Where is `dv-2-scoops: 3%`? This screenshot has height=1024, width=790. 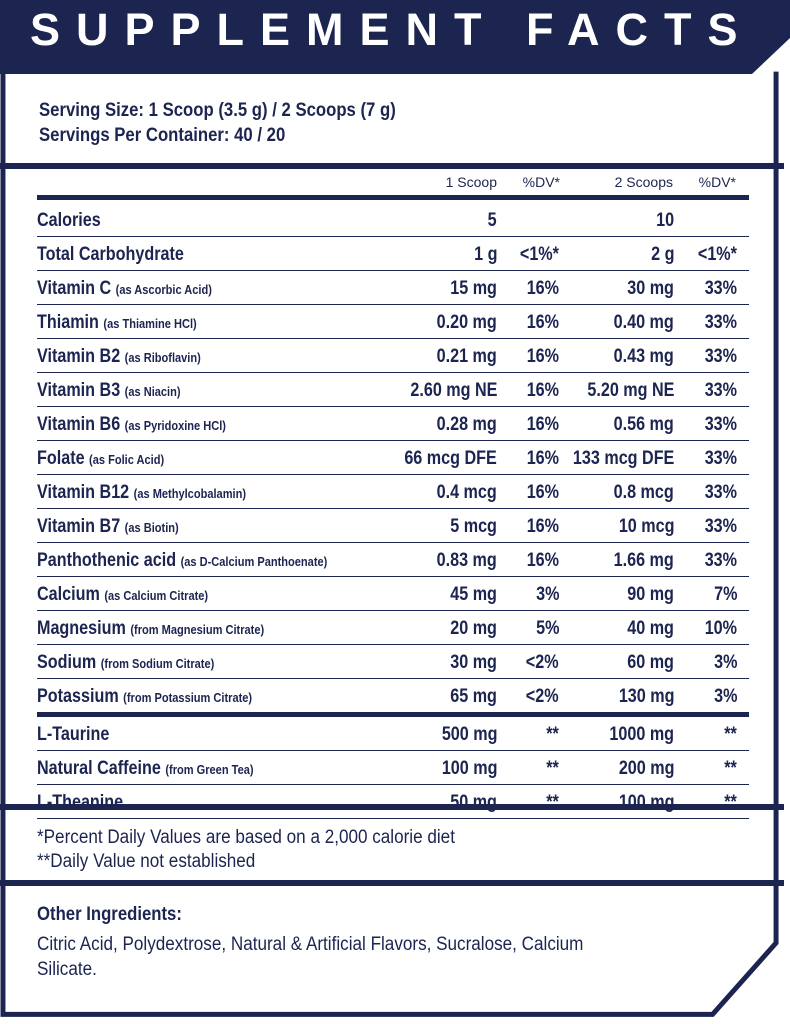
dv-2-scoops: 3% is located at coordinates (725, 662).